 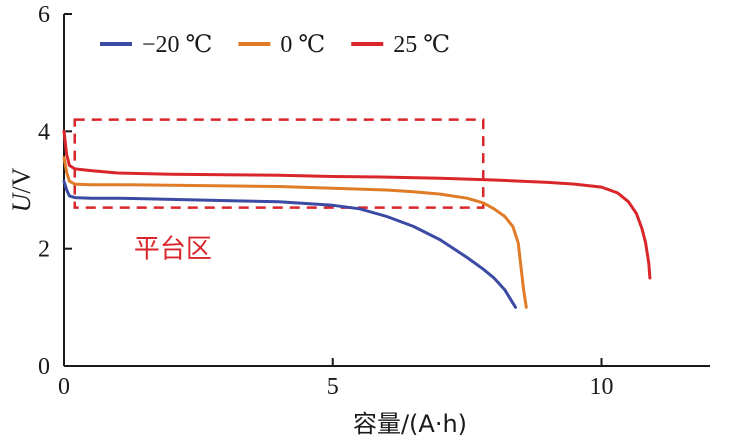 What do you see at coordinates (64, 387) in the screenshot?
I see `x-tick-label-0: 0` at bounding box center [64, 387].